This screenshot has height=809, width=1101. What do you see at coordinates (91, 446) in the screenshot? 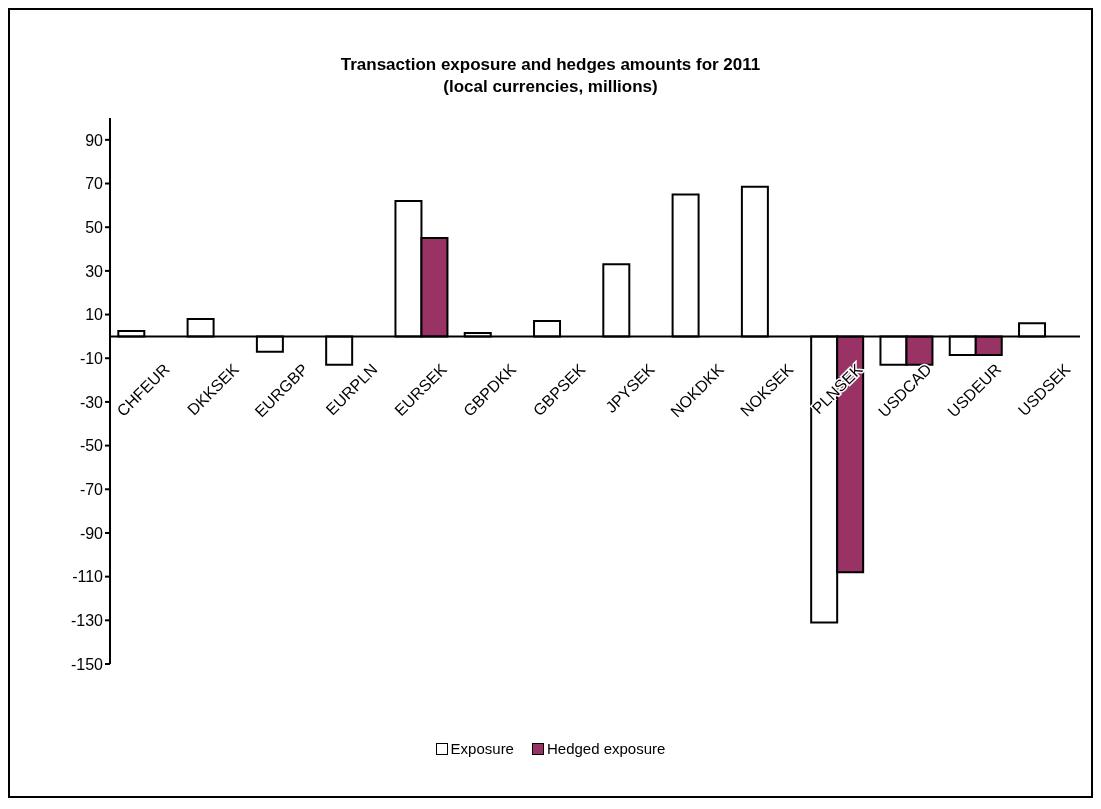
I see `y-tick-label: -50` at bounding box center [91, 446].